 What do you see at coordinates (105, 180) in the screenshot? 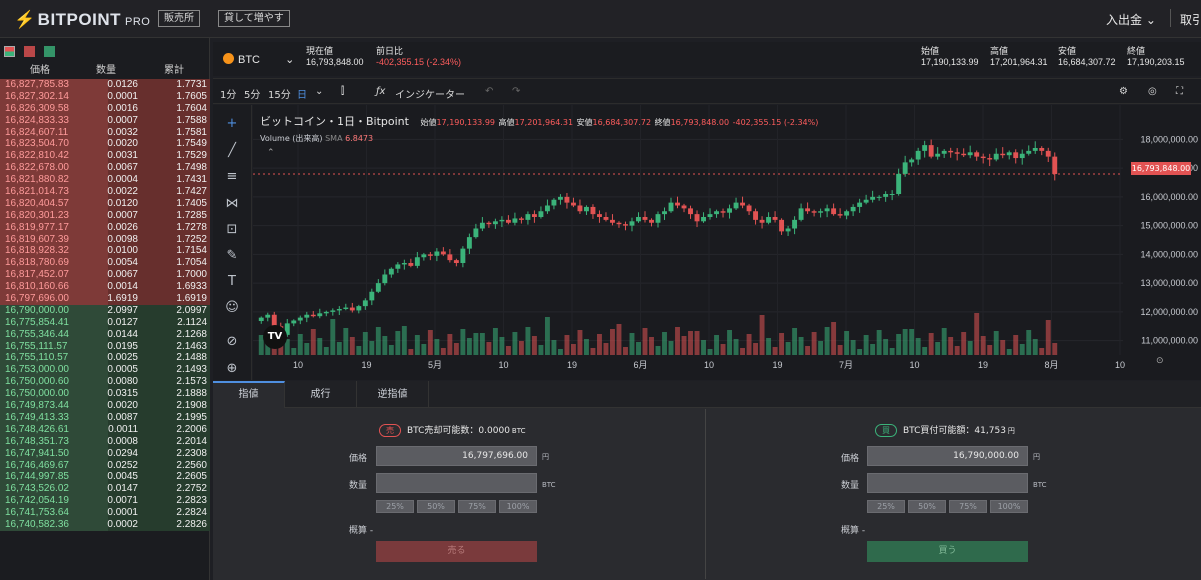
I see `ask-row: 16,821,880.82 0.0004 1.7431` at bounding box center [105, 180].